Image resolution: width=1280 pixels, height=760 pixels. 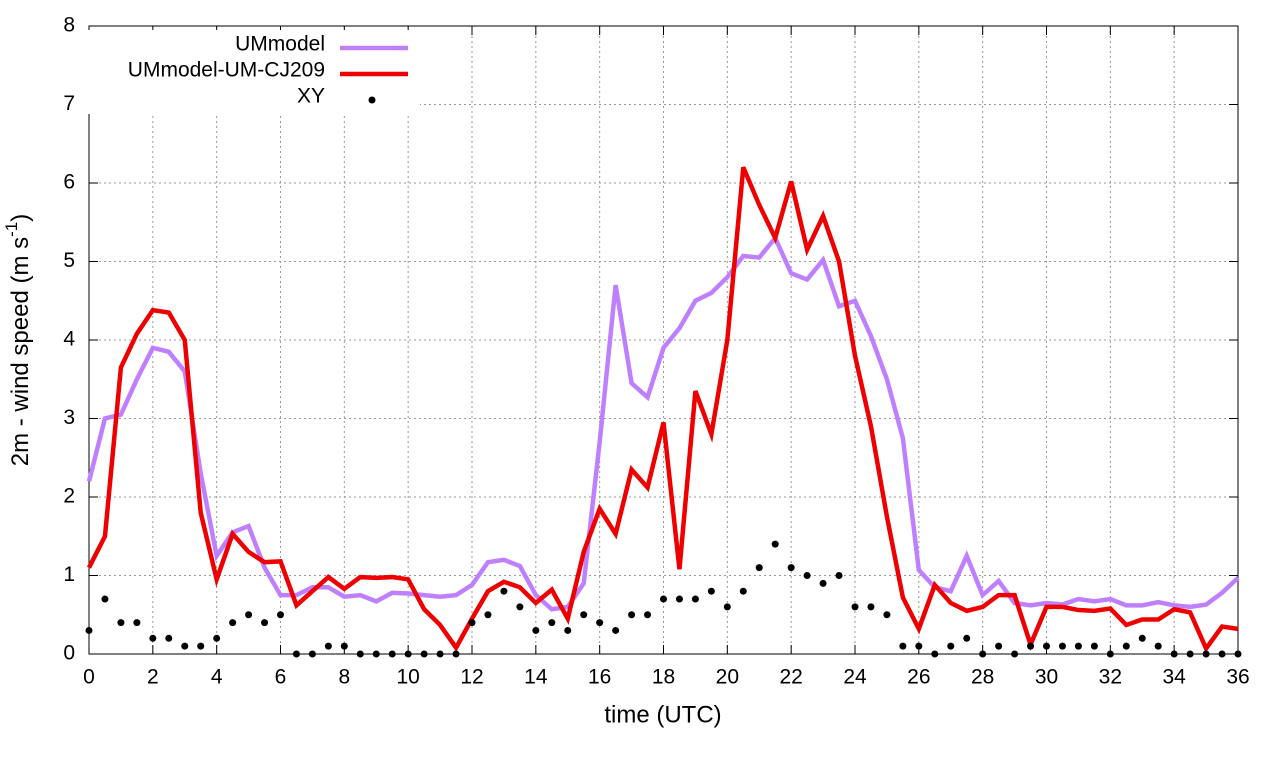 I want to click on y-tick-label: 4, so click(x=69, y=339).